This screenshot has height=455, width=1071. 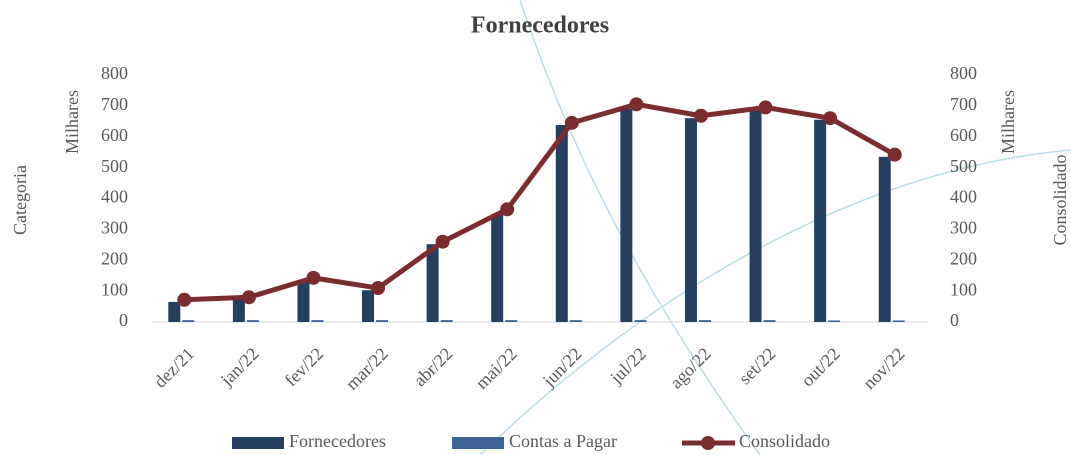 What do you see at coordinates (963, 135) in the screenshot?
I see `y2-tick-label: 600` at bounding box center [963, 135].